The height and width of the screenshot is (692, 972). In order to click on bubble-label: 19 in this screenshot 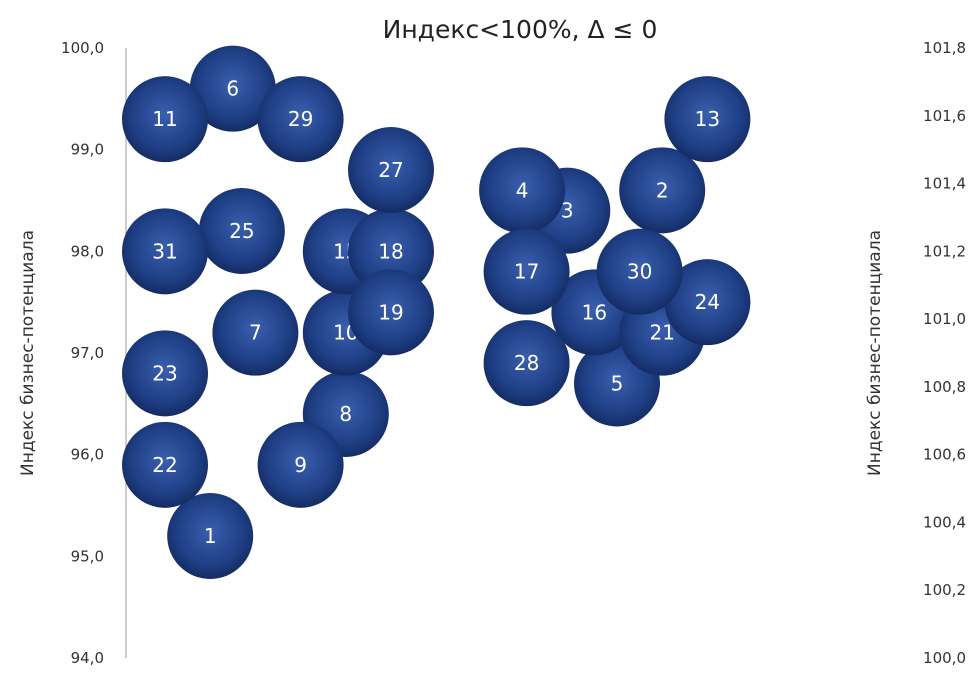, I will do `click(390, 312)`.